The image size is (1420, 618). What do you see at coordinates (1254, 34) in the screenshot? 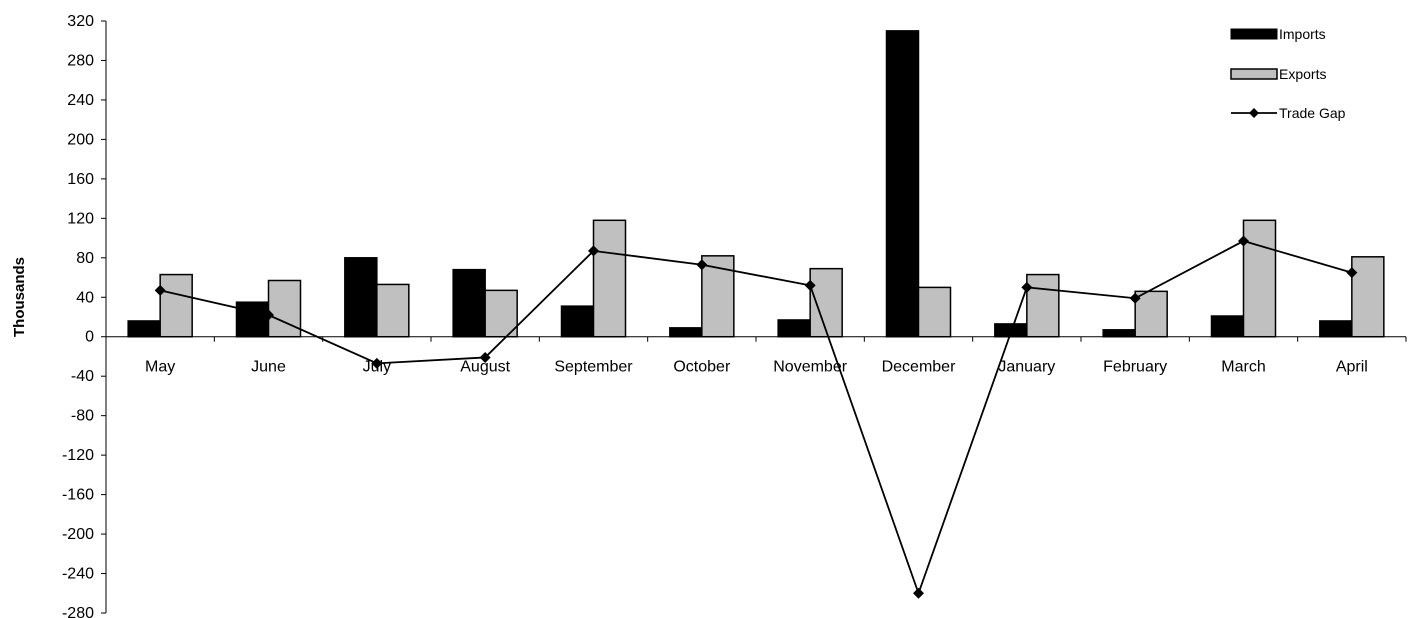
I see `legend-imports-swatch` at bounding box center [1254, 34].